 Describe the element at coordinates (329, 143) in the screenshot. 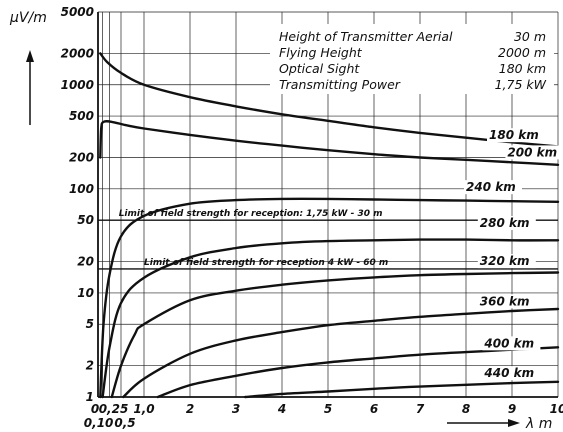

I see `curve-200-km` at that location.